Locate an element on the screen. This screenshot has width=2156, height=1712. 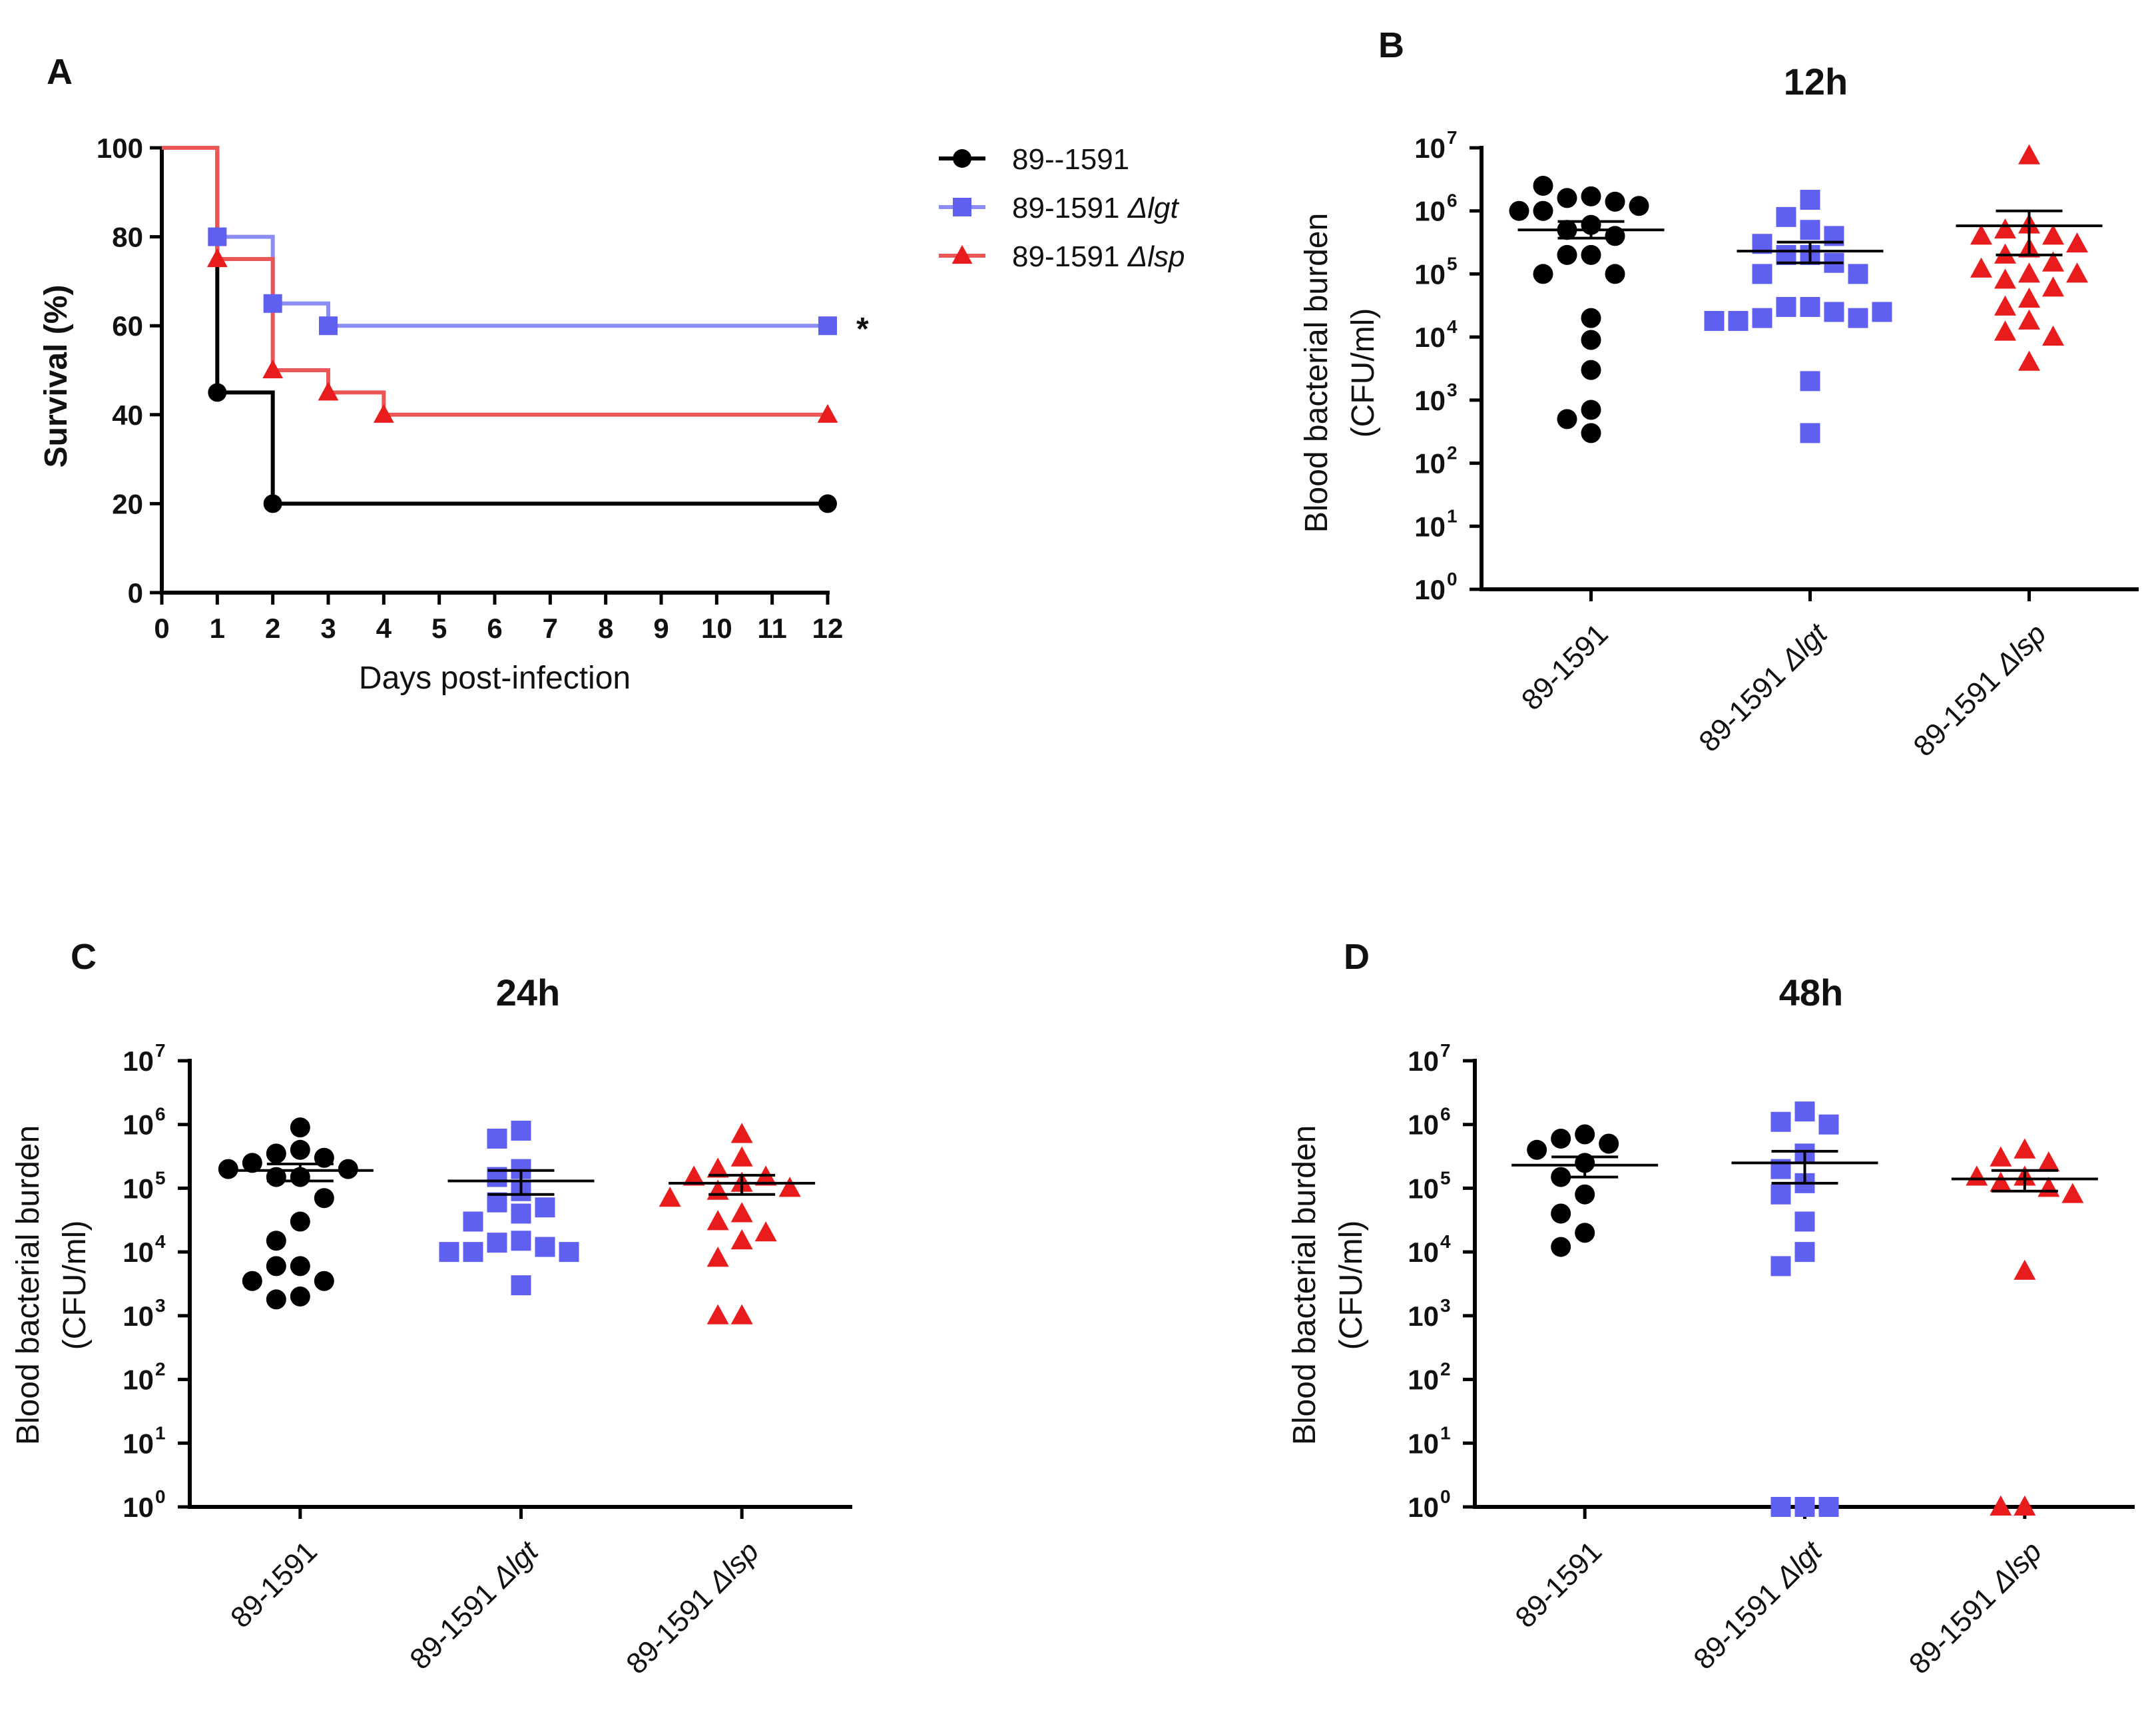
panel-a-x-tick-label: 9 is located at coordinates (661, 628).